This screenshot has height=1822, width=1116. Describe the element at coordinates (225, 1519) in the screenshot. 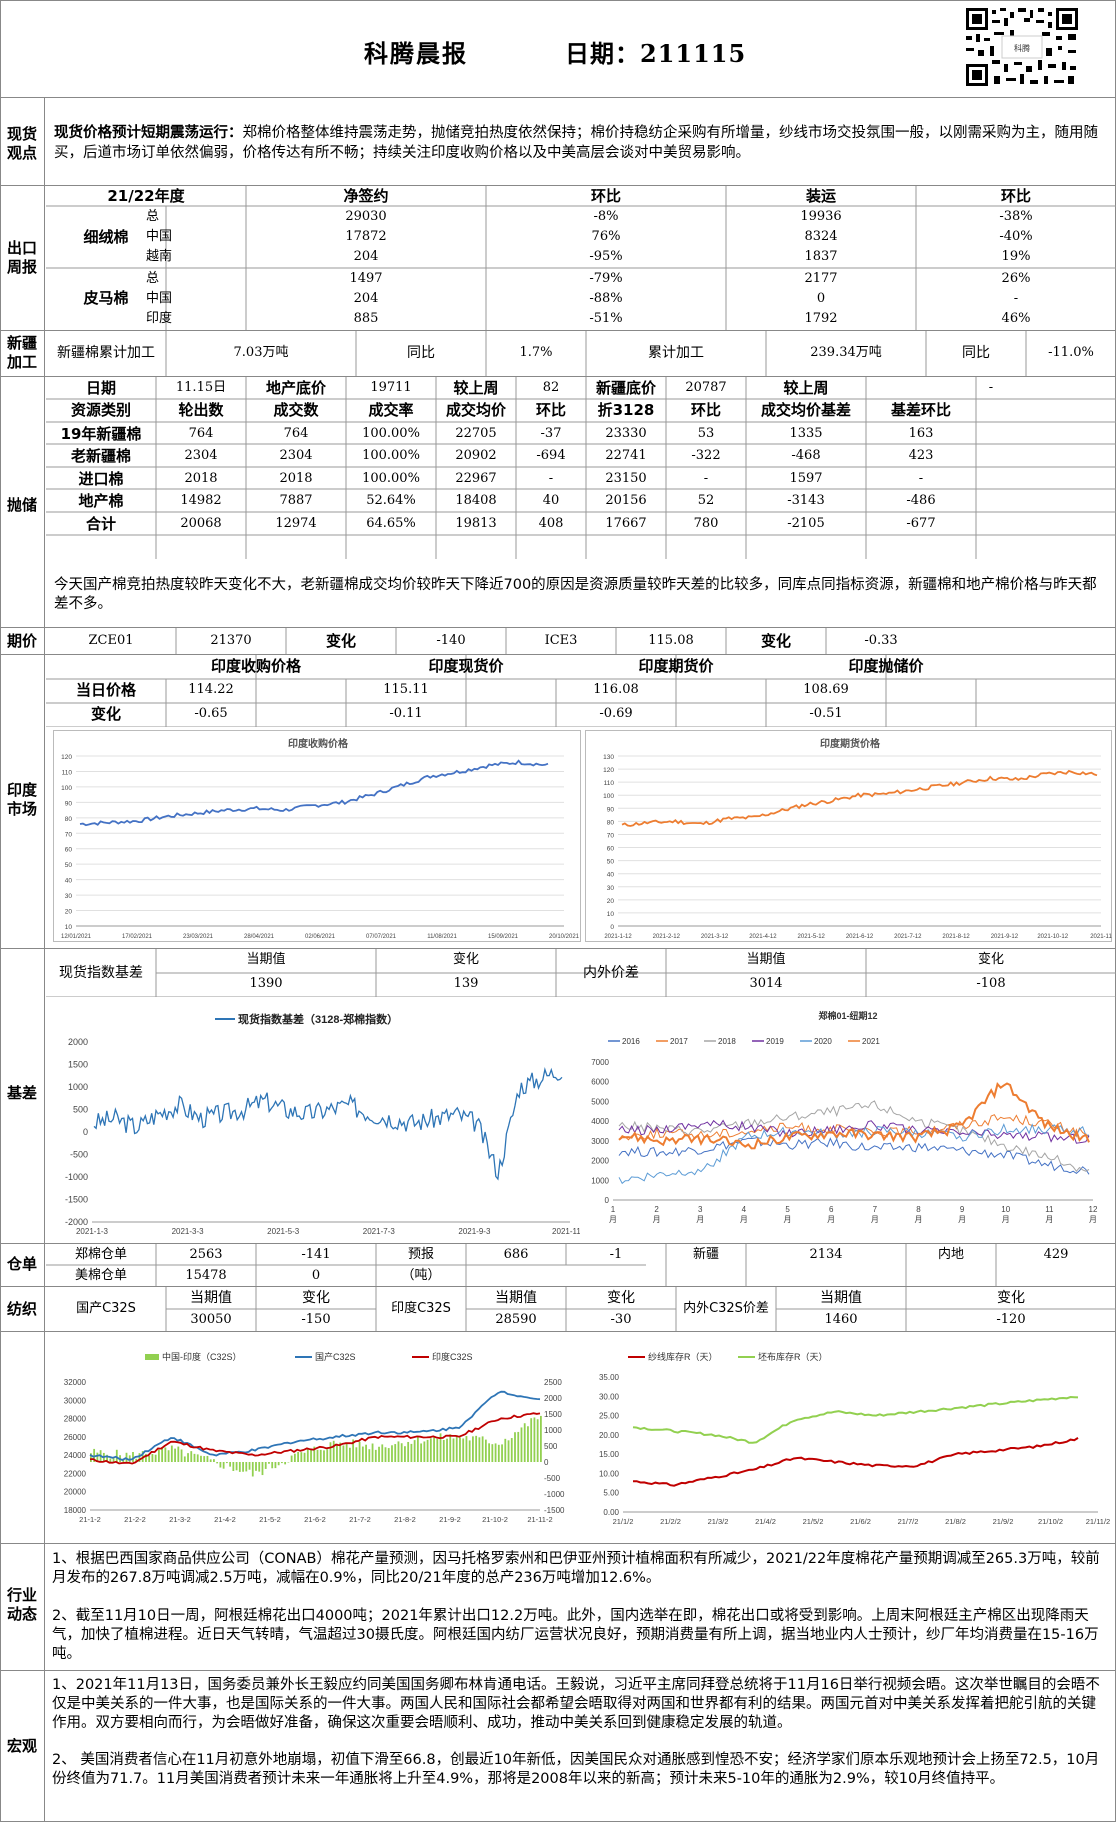

I see `x-tick-label: 21-4-2` at that location.